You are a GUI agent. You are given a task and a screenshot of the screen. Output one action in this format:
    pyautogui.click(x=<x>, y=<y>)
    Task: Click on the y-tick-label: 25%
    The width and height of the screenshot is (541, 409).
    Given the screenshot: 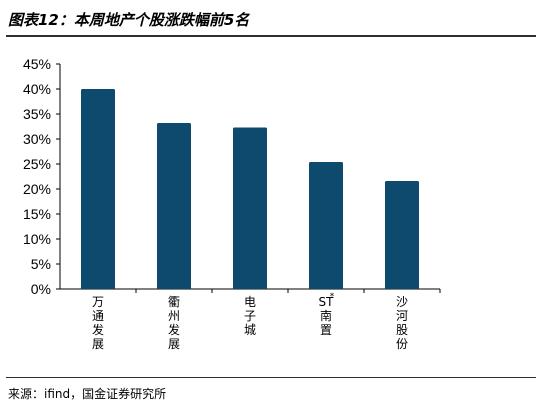 What is the action you would take?
    pyautogui.click(x=37, y=164)
    